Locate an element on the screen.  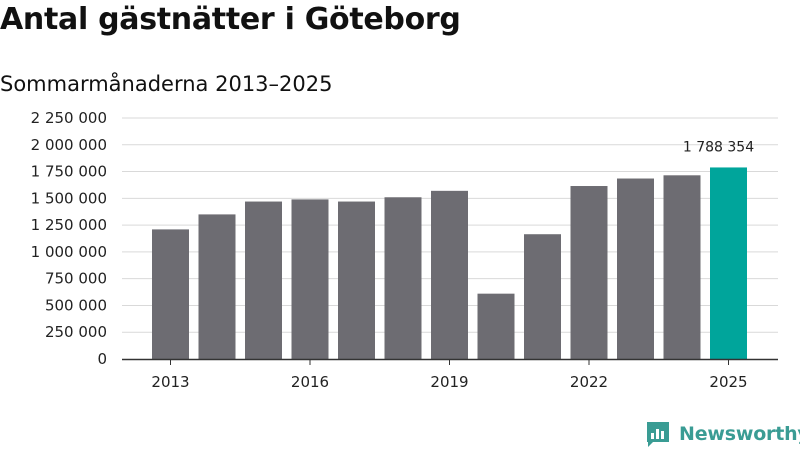
bar-2024 is located at coordinates (682, 267).